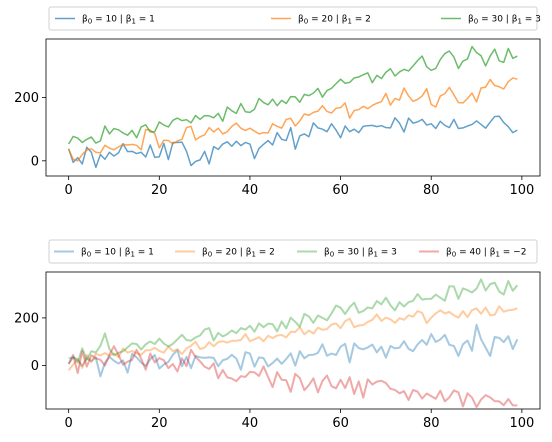 This screenshot has width=552, height=442. I want to click on bottom-legend-label-3: β0 = 30 | β1 = 3, so click(360, 253).